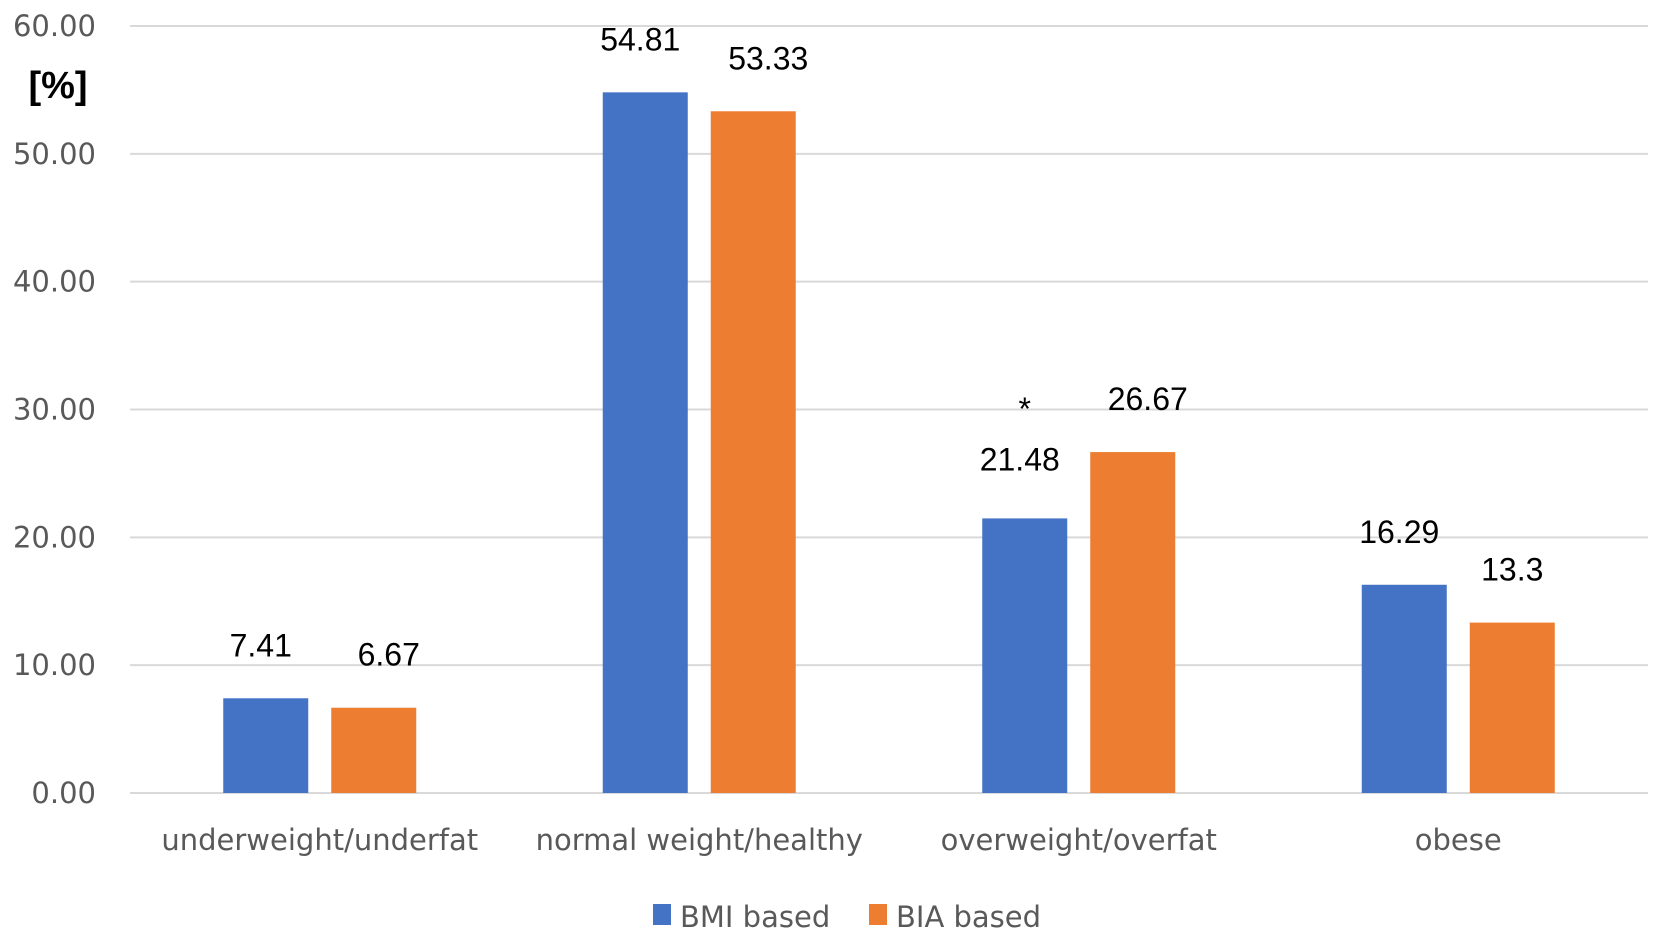 The width and height of the screenshot is (1654, 942). I want to click on legend-swatch-bmi, so click(662, 914).